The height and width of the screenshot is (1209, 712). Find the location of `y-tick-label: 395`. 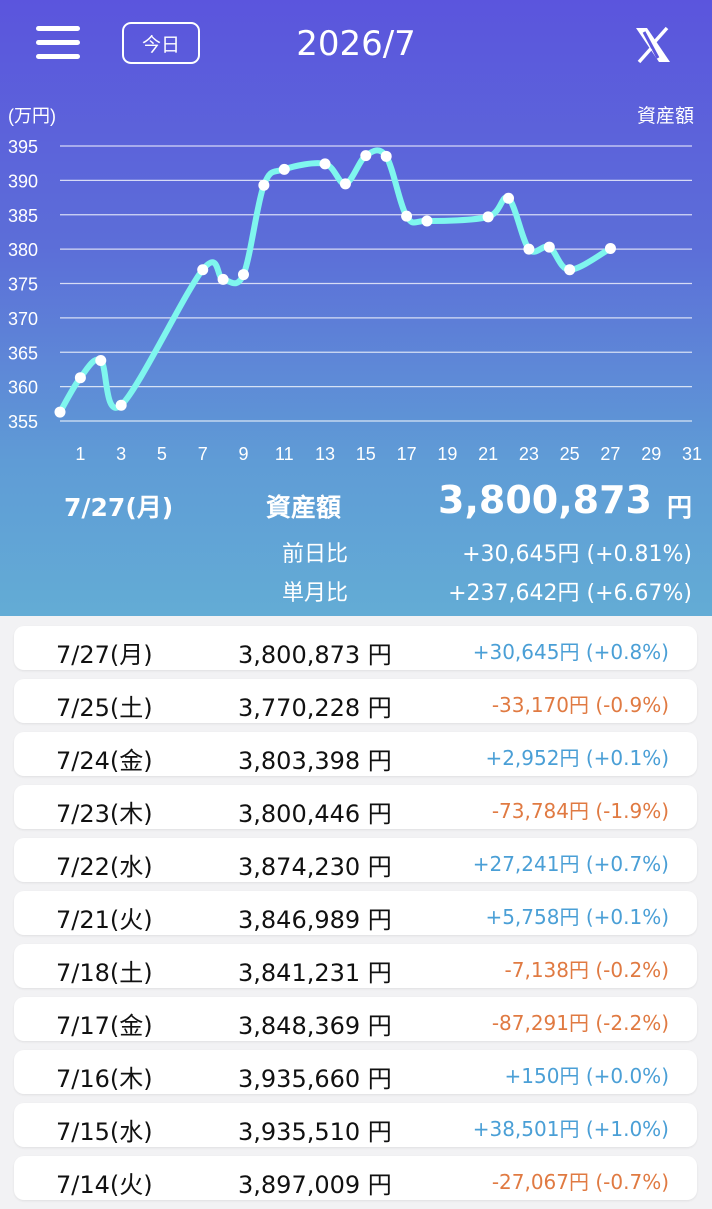

y-tick-label: 395 is located at coordinates (23, 147).